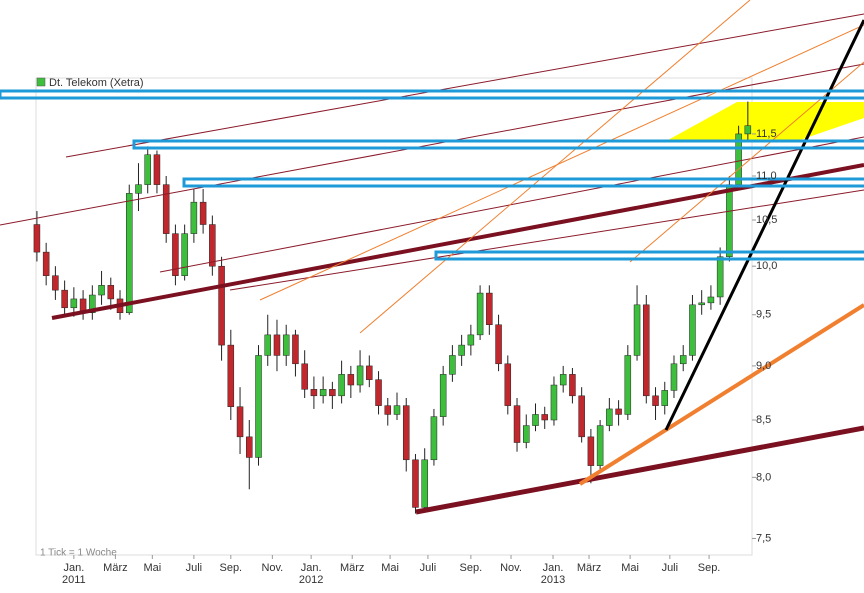  I want to click on y-tick-label: 10,0, so click(766, 266).